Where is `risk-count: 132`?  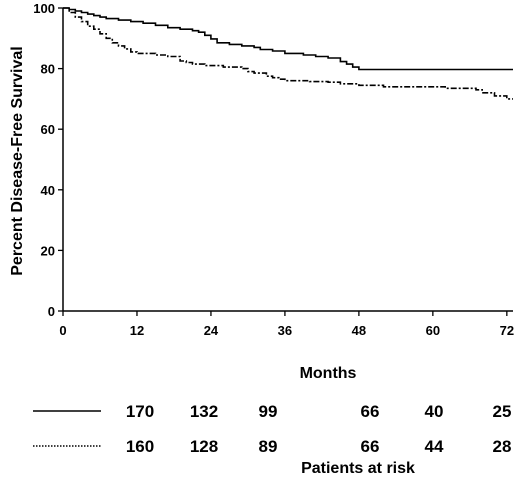 risk-count: 132 is located at coordinates (204, 411).